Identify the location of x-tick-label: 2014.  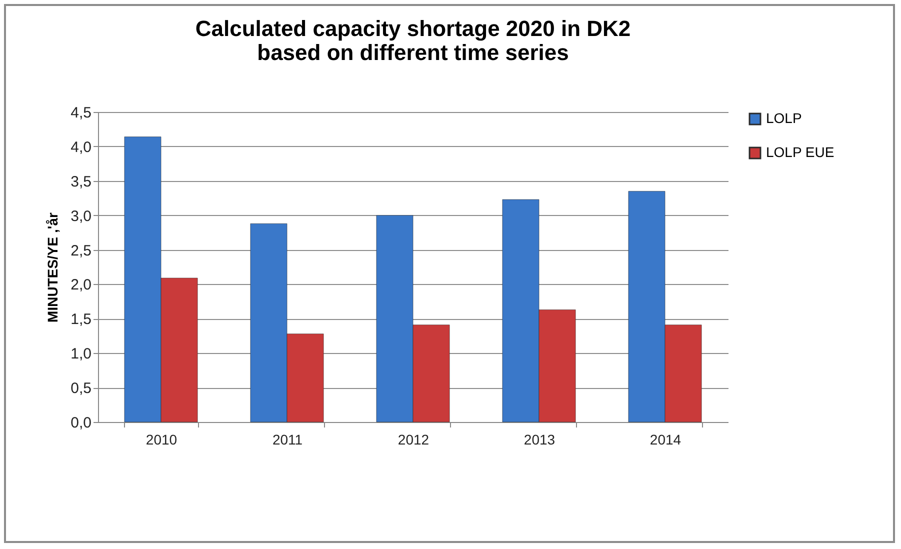
(666, 440).